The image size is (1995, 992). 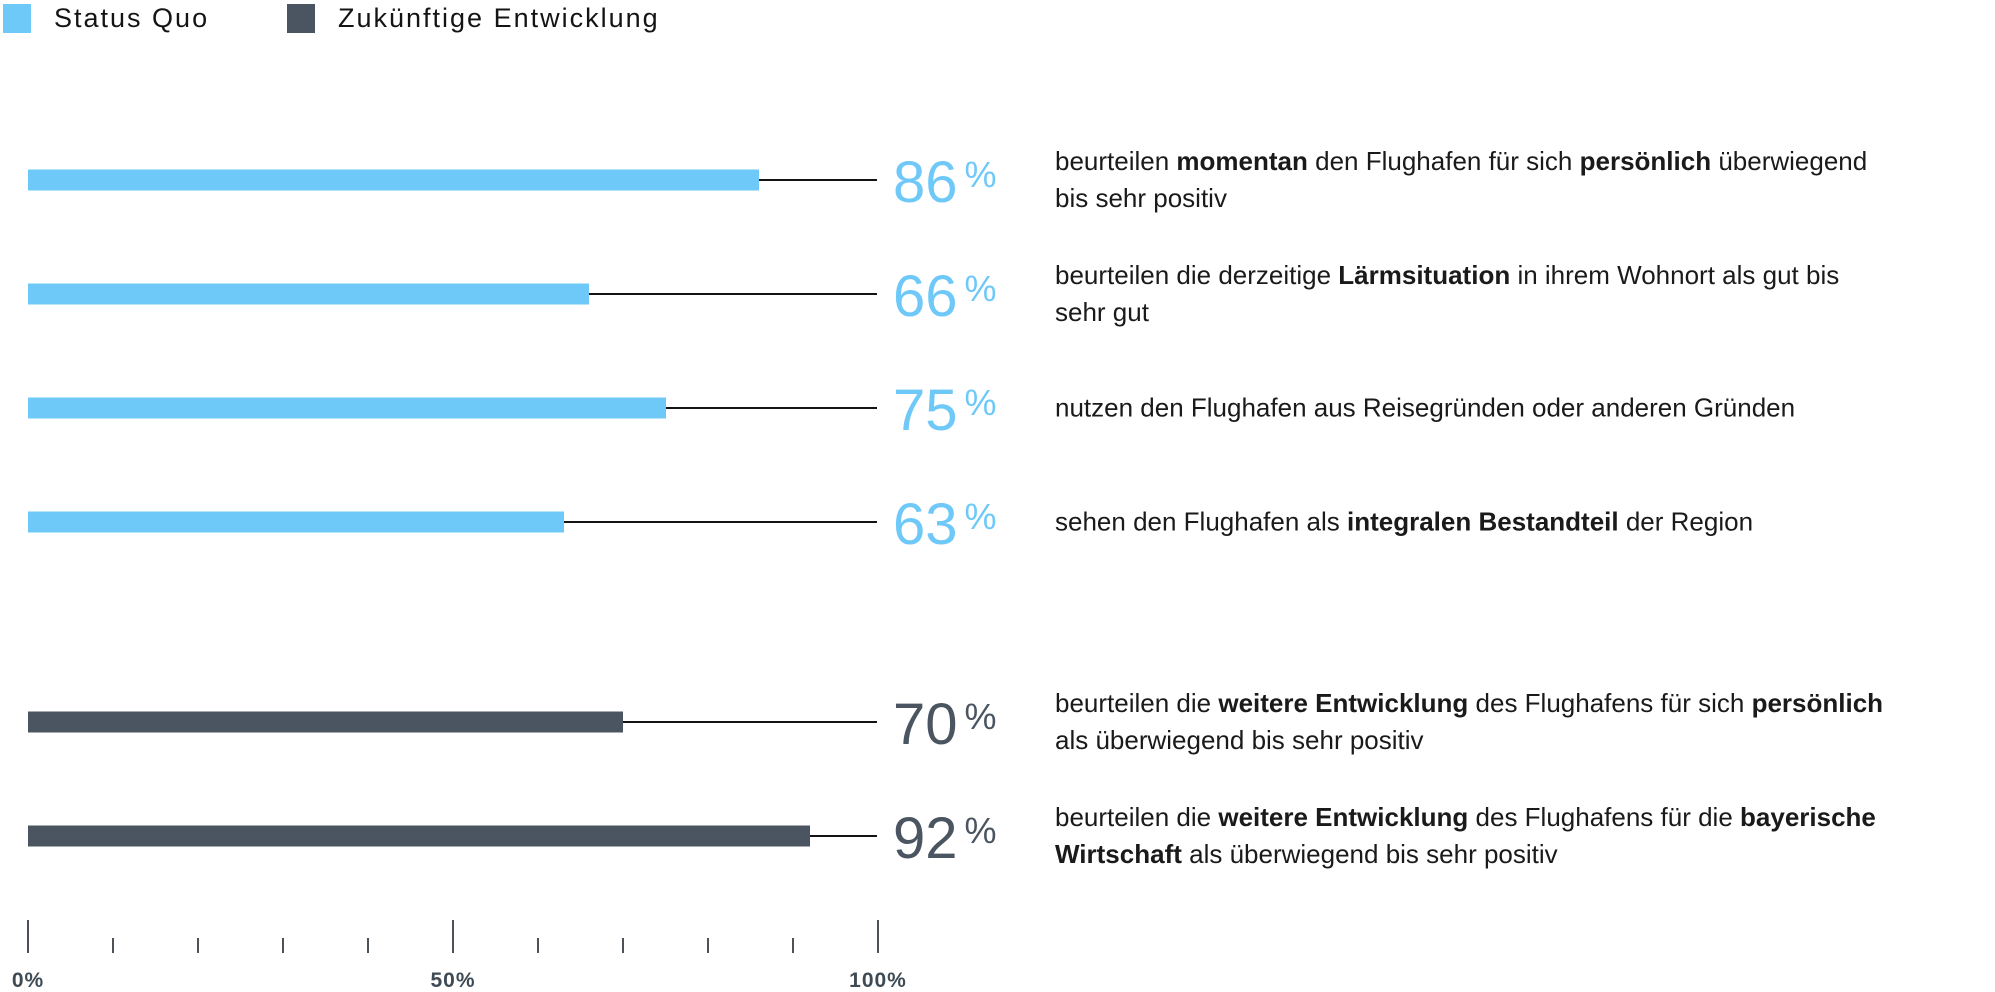 I want to click on axis-tick-label: 0%, so click(x=28, y=980).